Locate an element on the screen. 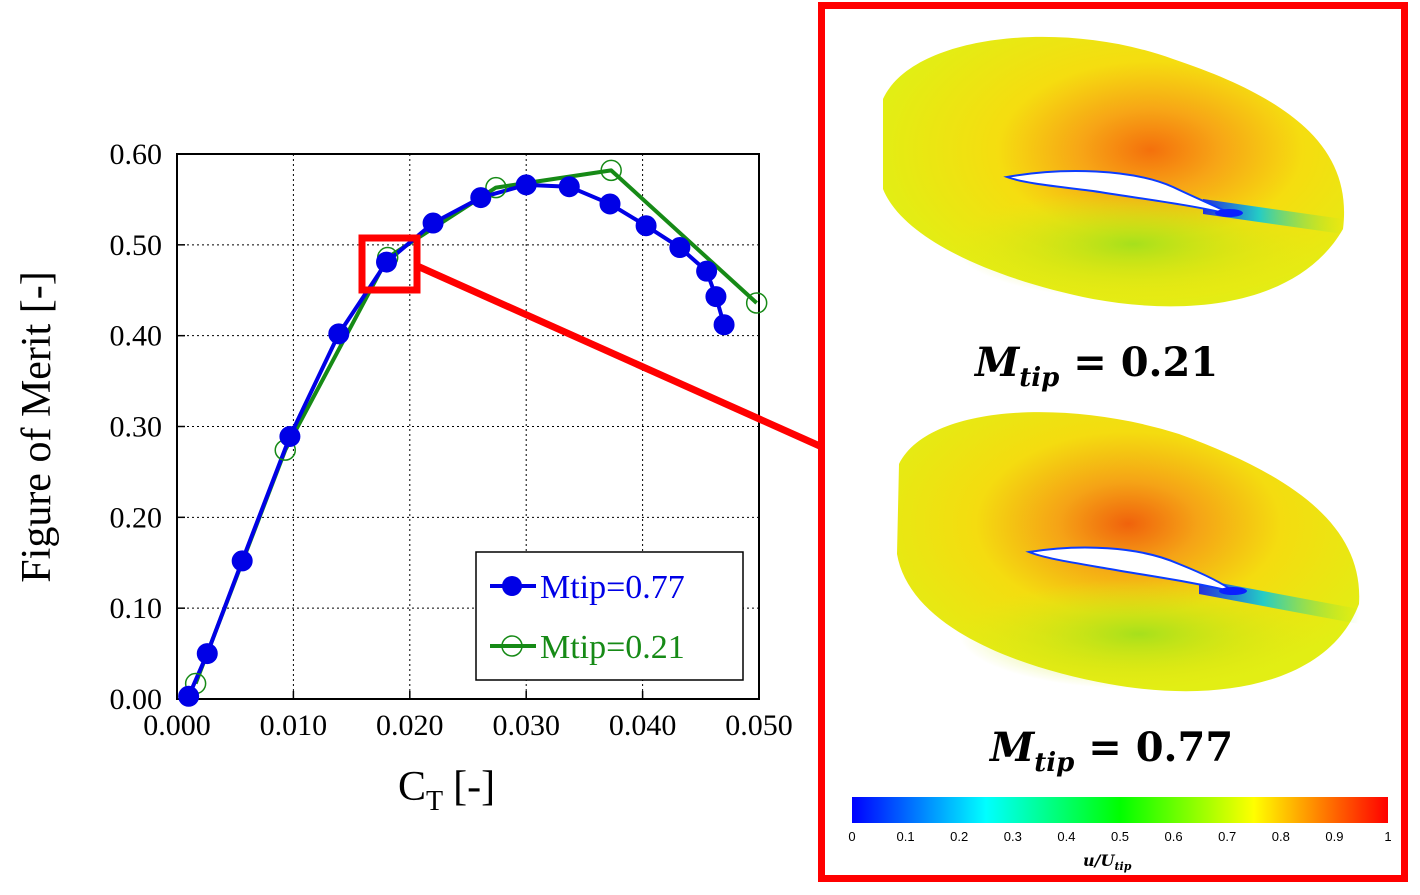 The height and width of the screenshot is (895, 1420). x-axis-title: CT [-] is located at coordinates (446, 790).